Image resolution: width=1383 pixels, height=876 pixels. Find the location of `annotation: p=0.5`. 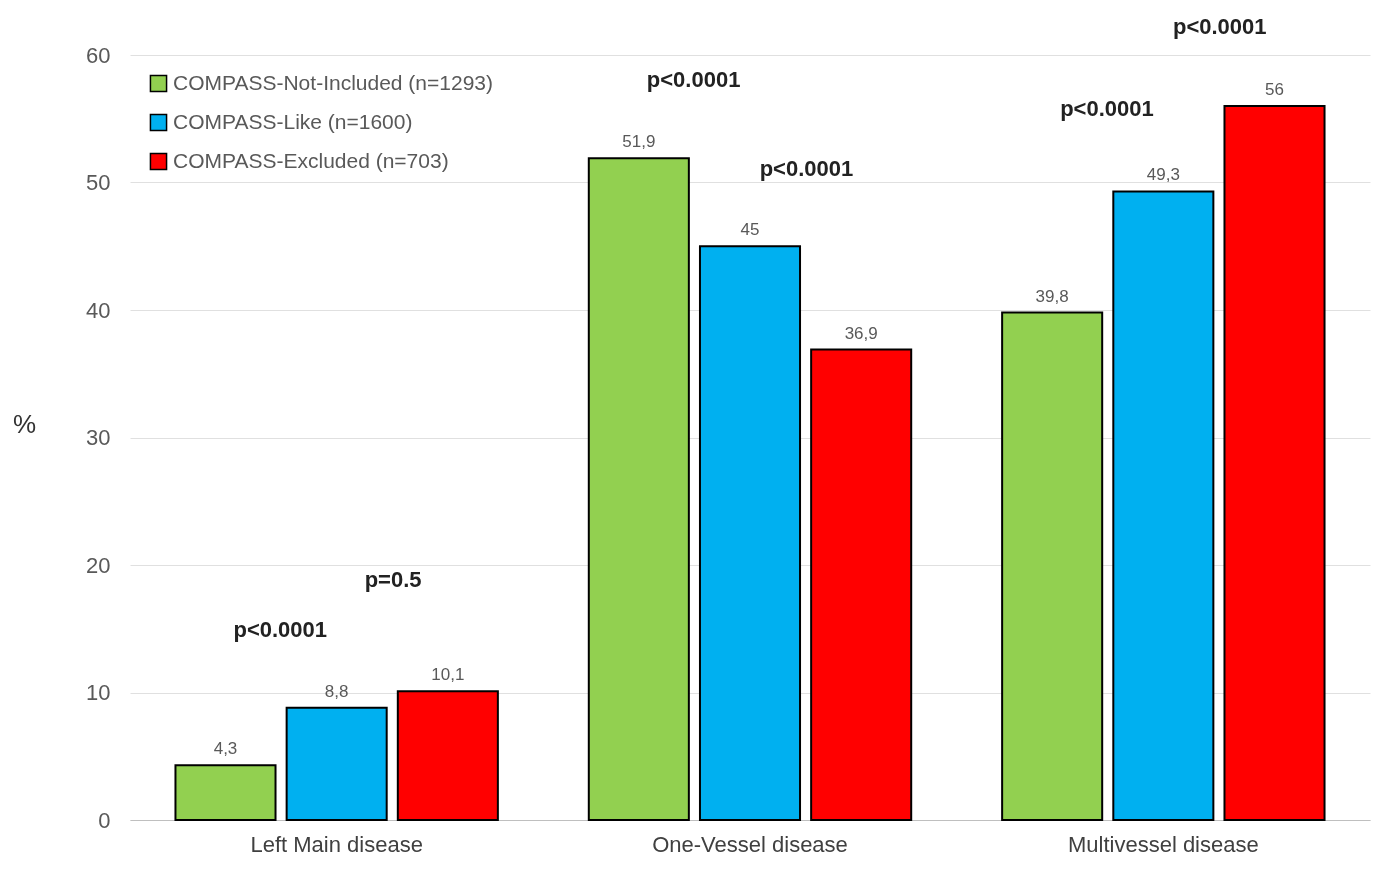

annotation: p=0.5 is located at coordinates (393, 579).